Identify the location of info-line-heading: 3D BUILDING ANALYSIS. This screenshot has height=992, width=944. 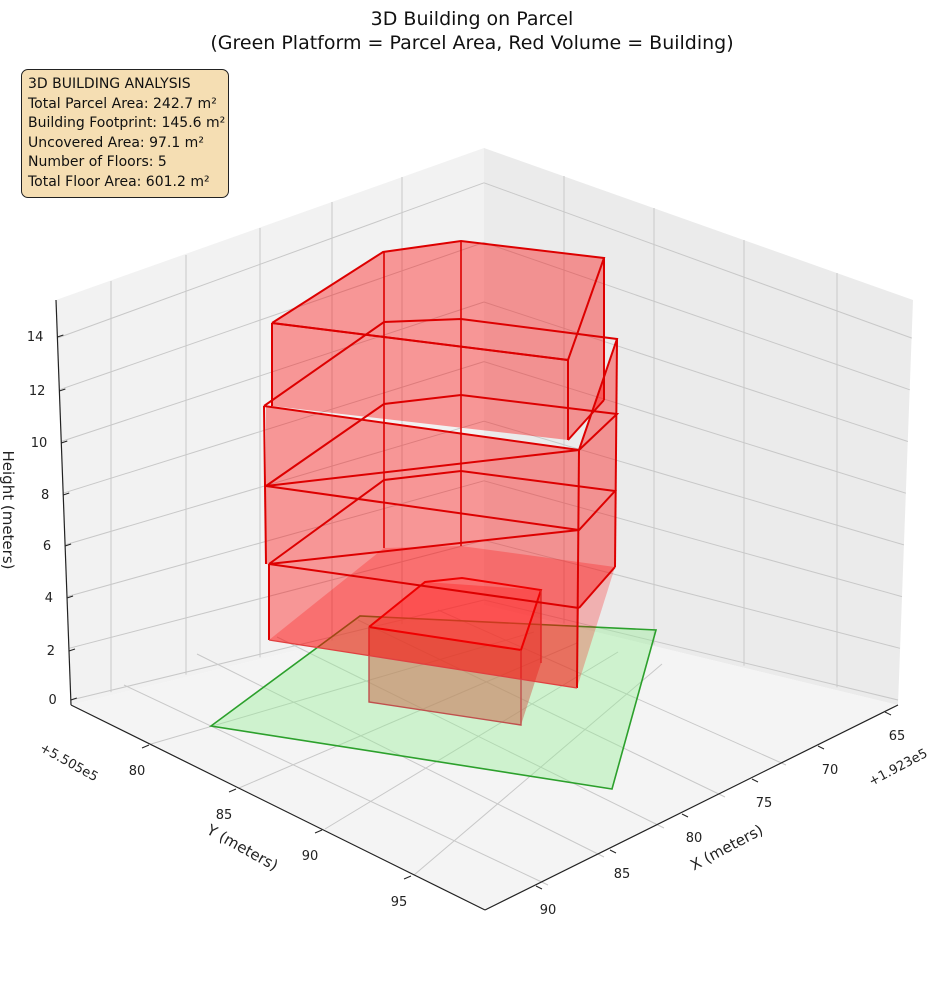
(109, 84).